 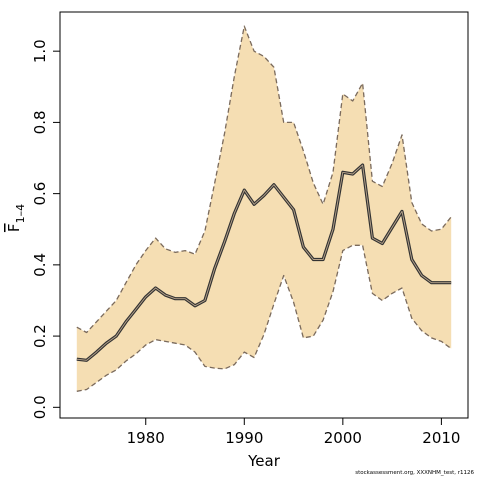 I want to click on x-tick-label: 2000, so click(x=343, y=438).